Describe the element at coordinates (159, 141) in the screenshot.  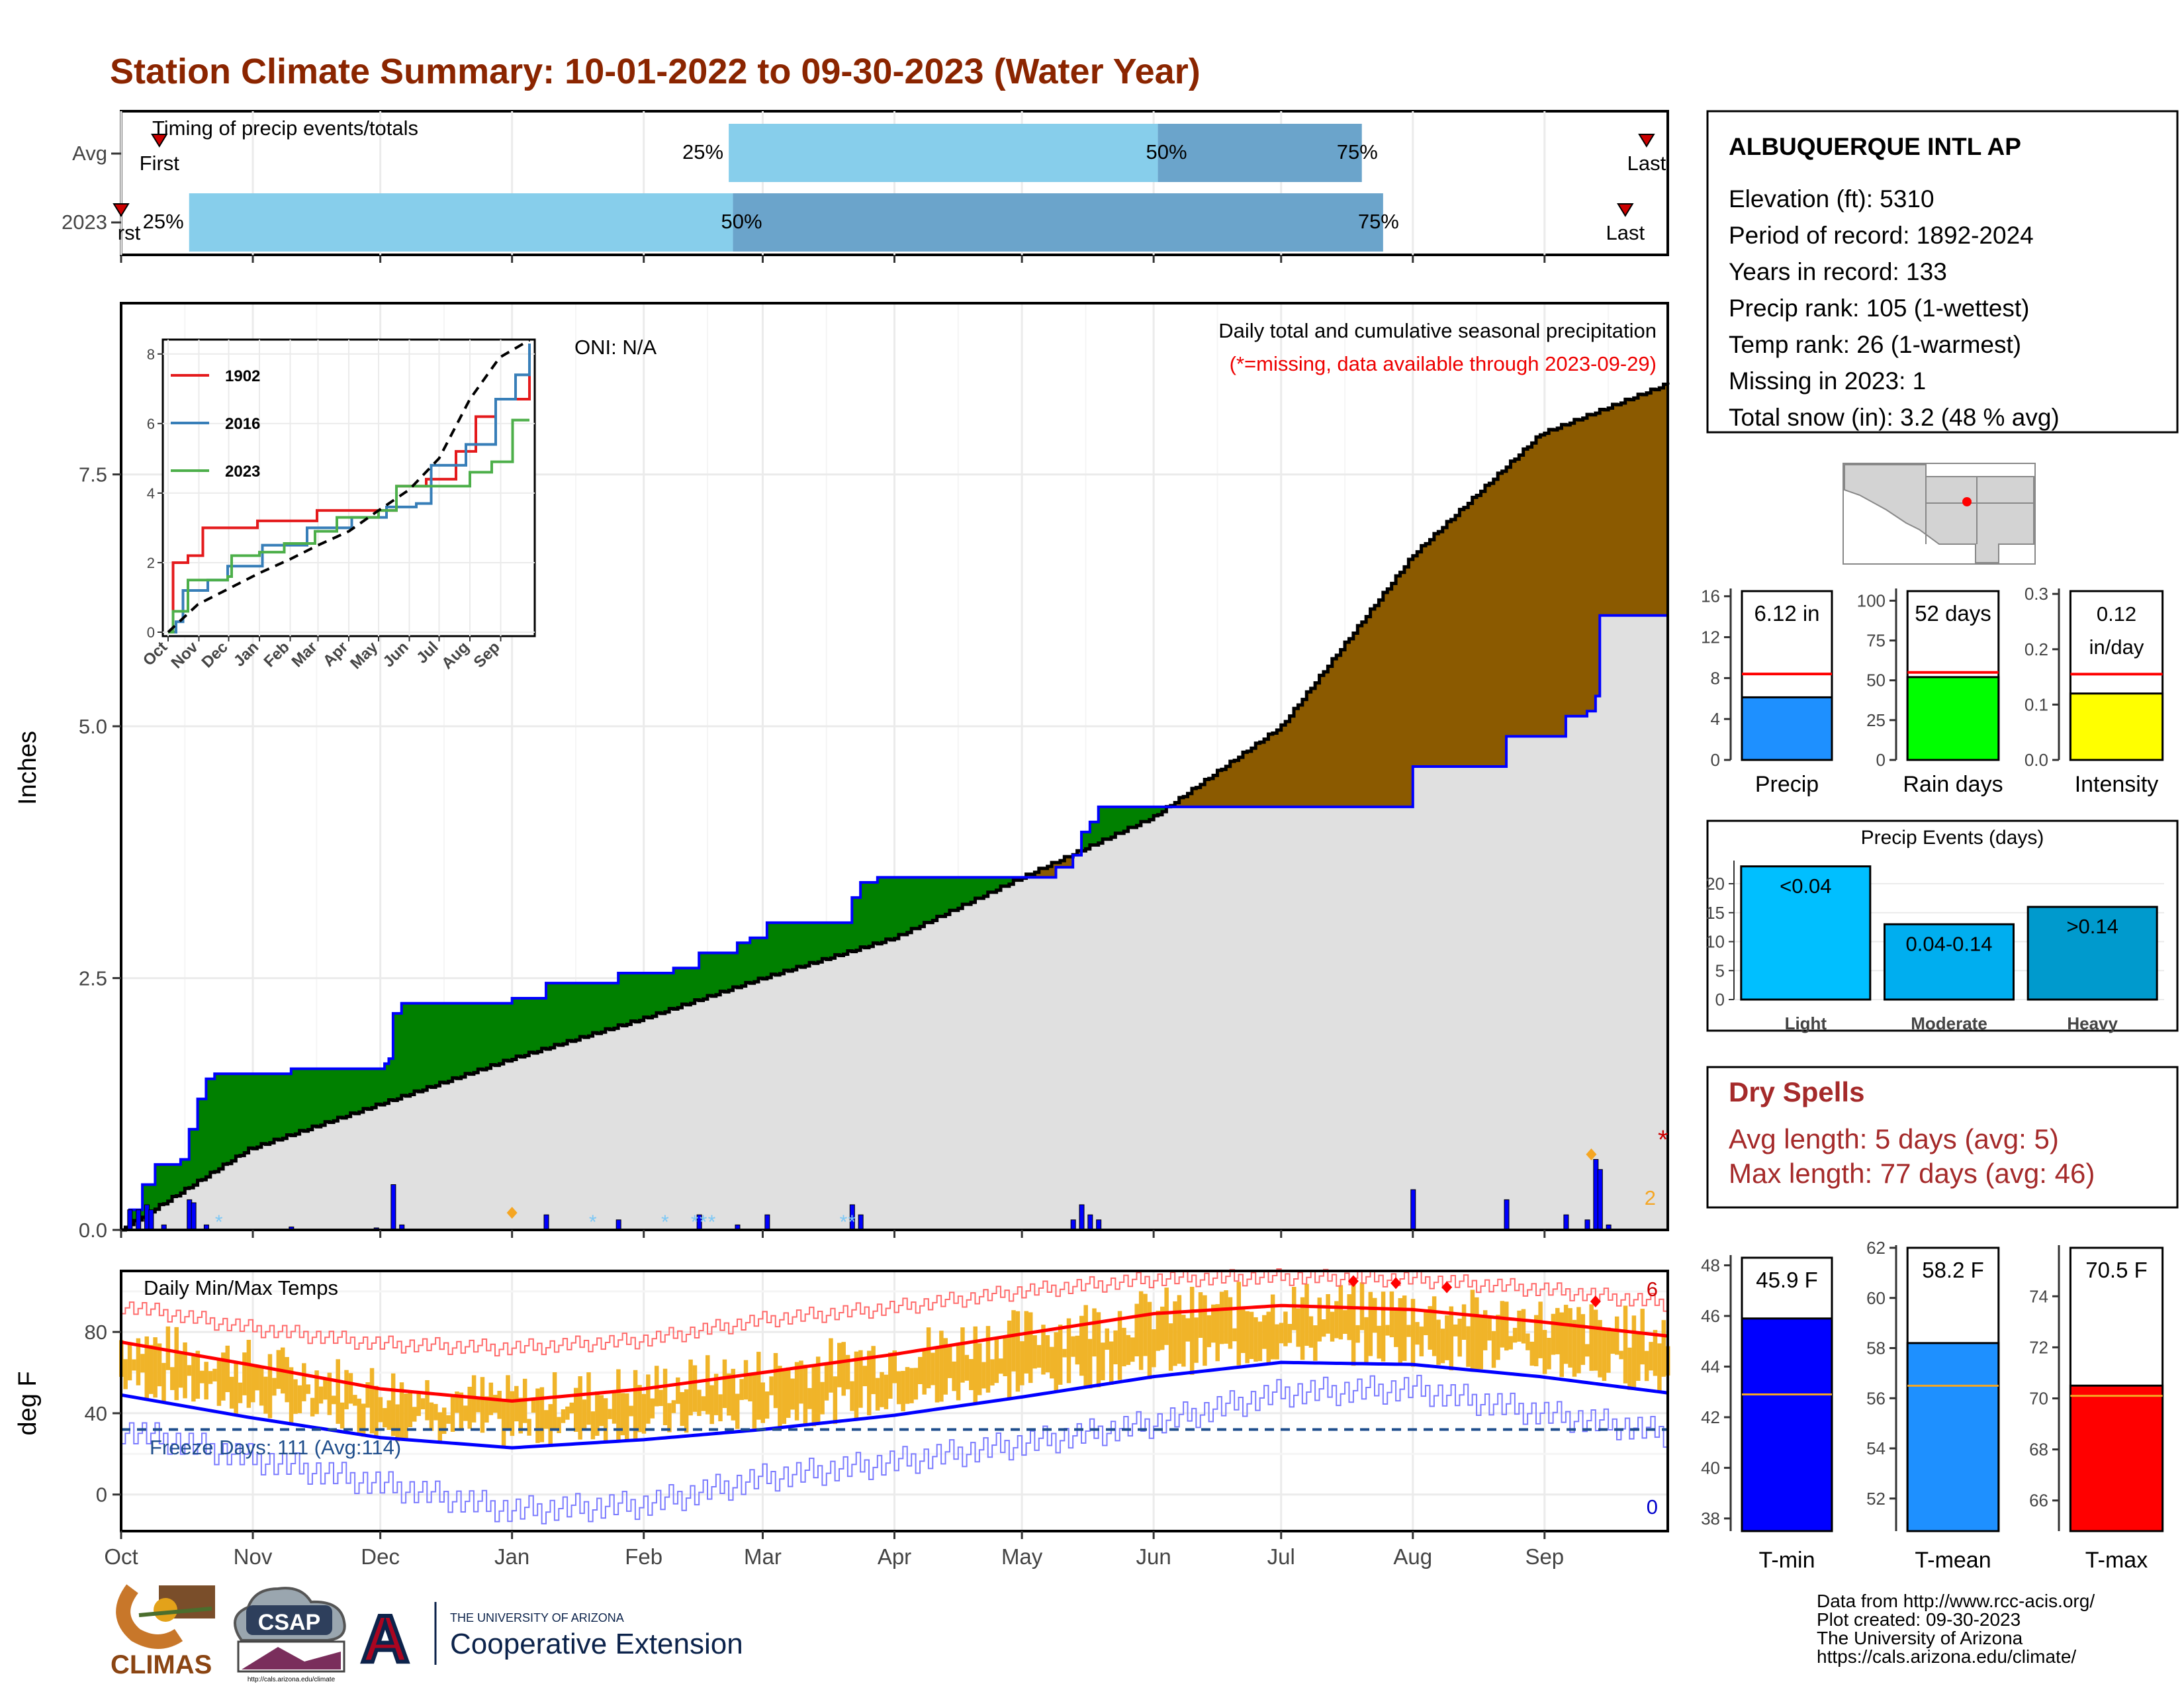
I see `first-event-marker` at that location.